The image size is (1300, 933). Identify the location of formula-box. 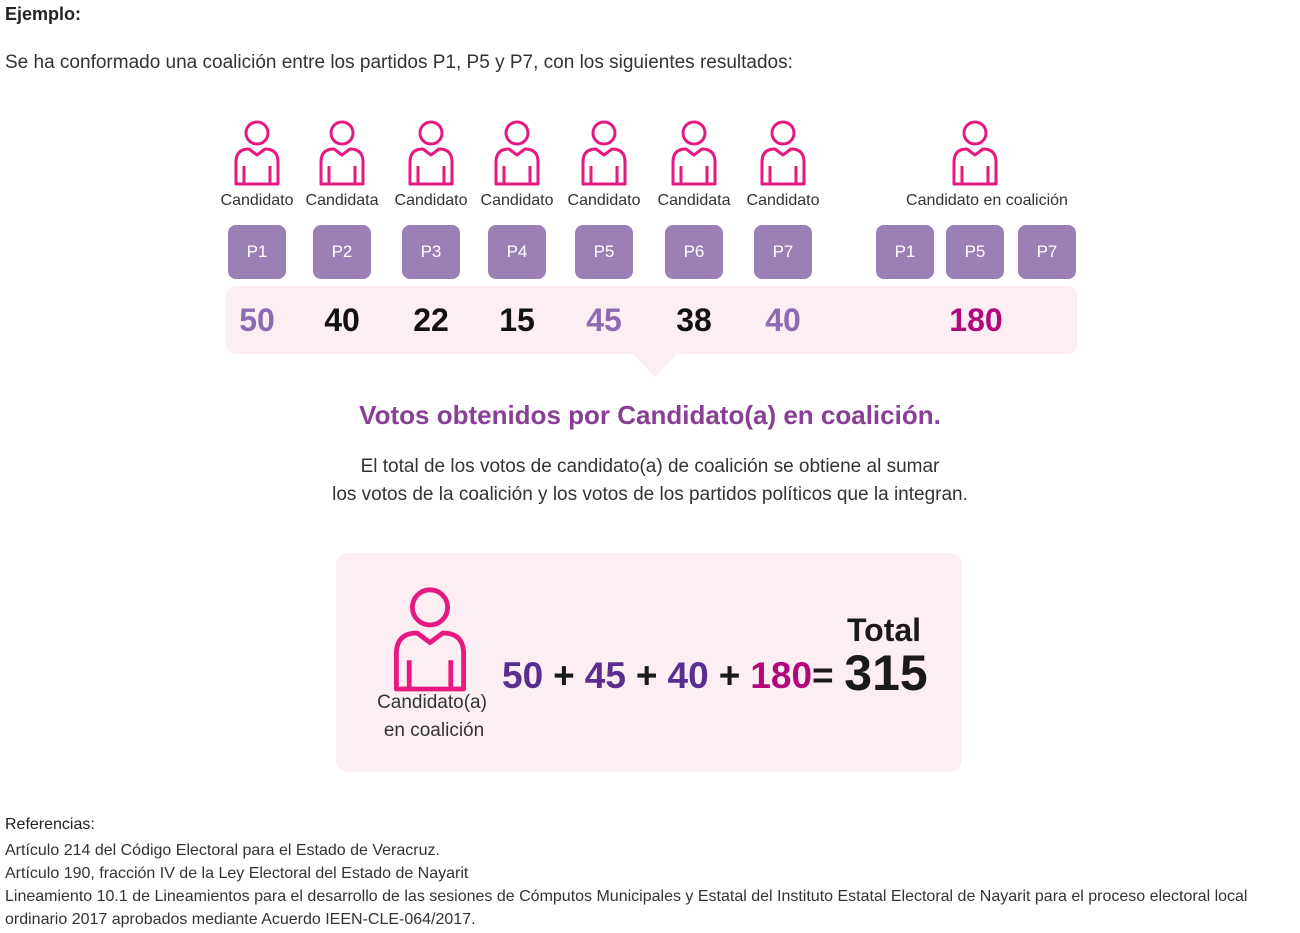
(649, 662).